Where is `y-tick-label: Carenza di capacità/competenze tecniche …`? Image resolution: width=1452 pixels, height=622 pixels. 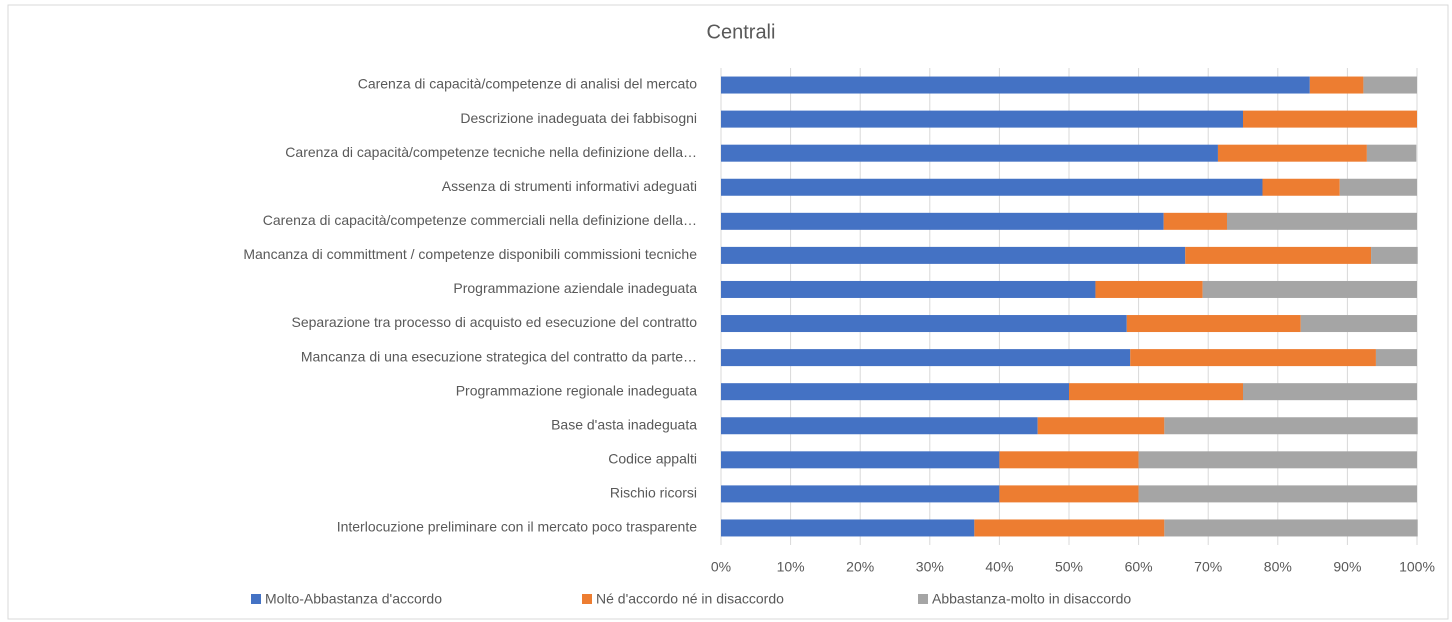
y-tick-label: Carenza di capacità/competenze tecniche … is located at coordinates (491, 152).